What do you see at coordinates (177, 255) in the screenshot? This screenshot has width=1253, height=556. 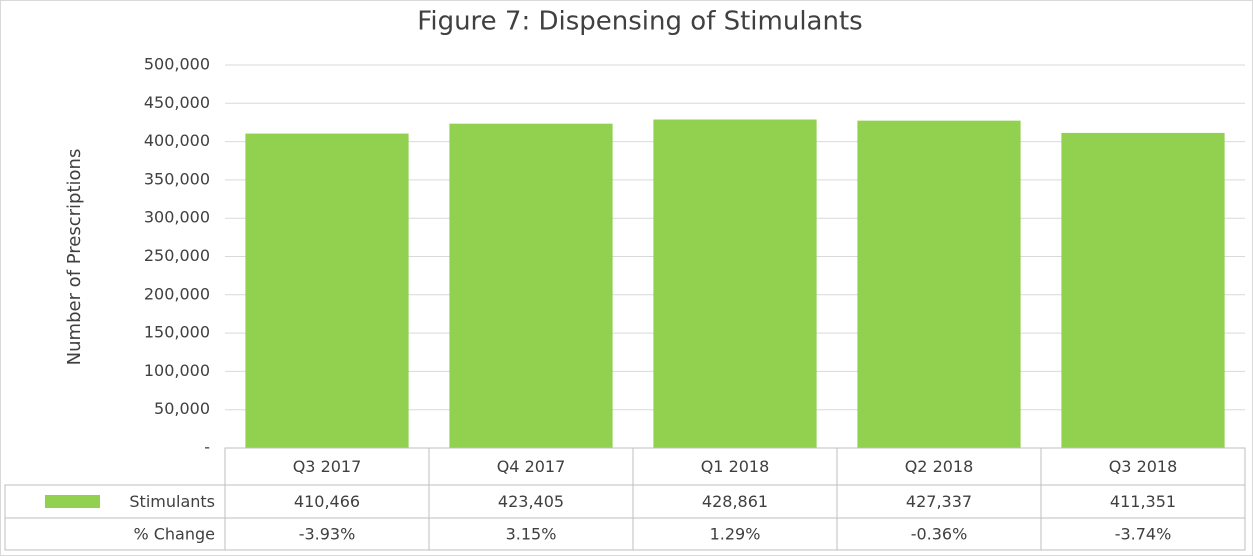 I see `y-tick-label: 250,000` at bounding box center [177, 255].